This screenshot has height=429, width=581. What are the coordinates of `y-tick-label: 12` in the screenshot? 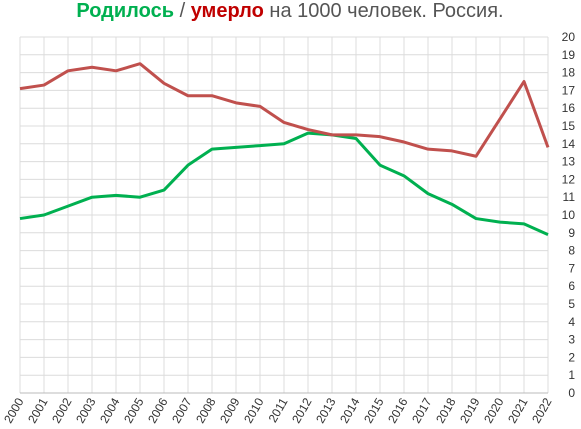 It's located at (569, 179).